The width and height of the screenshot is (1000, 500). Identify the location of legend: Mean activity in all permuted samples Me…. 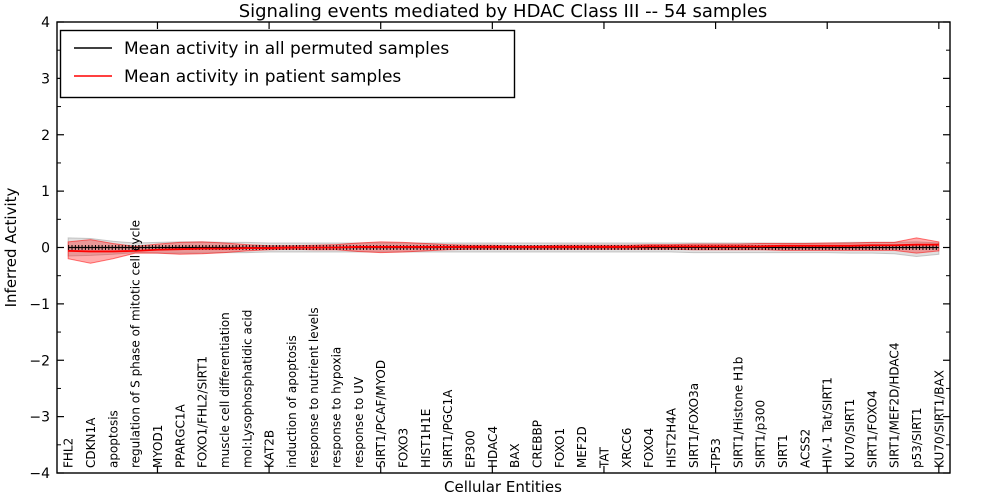
(287, 64).